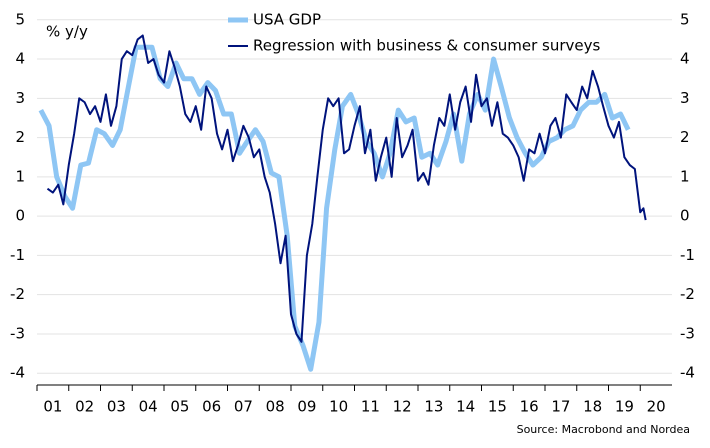 The width and height of the screenshot is (710, 448). Describe the element at coordinates (52, 407) in the screenshot. I see `x-tick-label: 01` at that location.